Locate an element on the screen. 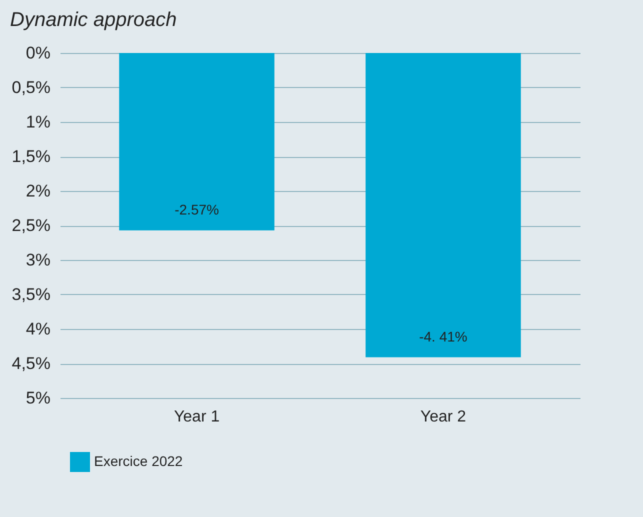  y-tick-label: 1,5% is located at coordinates (31, 156).